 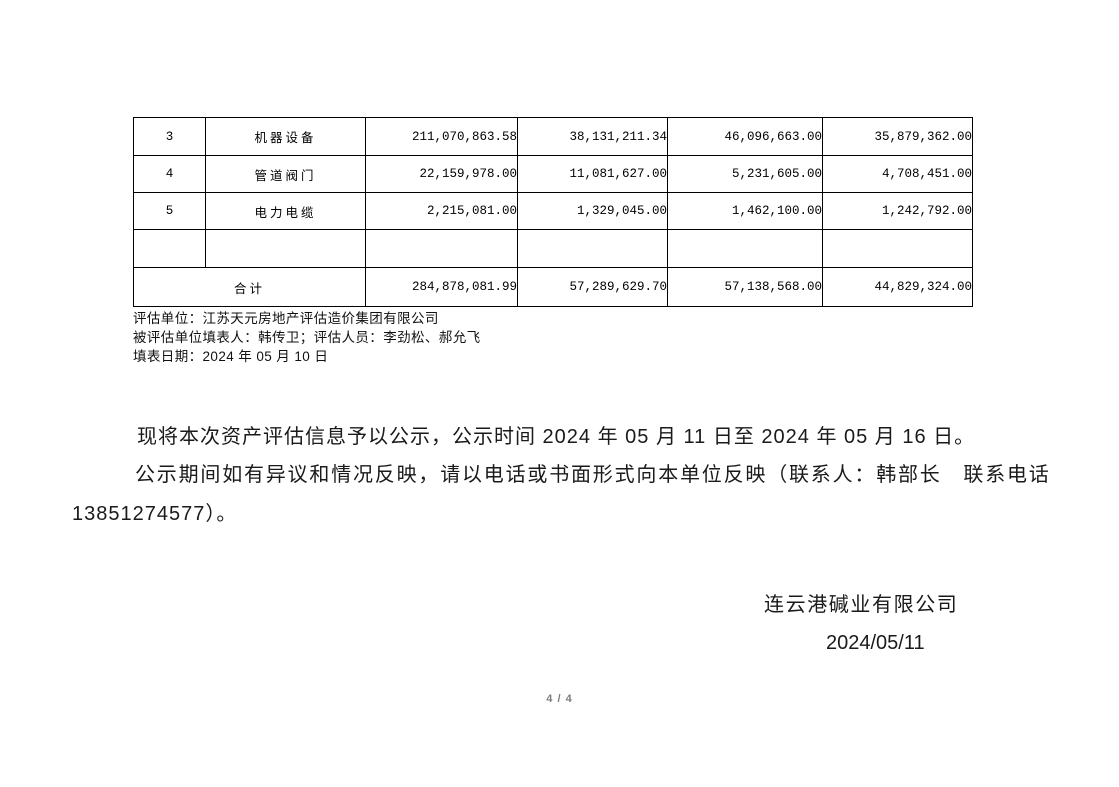 I want to click on note-preparers: 被评估单位填表人：韩传卫；评估人员：李劲松、郝允飞, so click(x=307, y=337).